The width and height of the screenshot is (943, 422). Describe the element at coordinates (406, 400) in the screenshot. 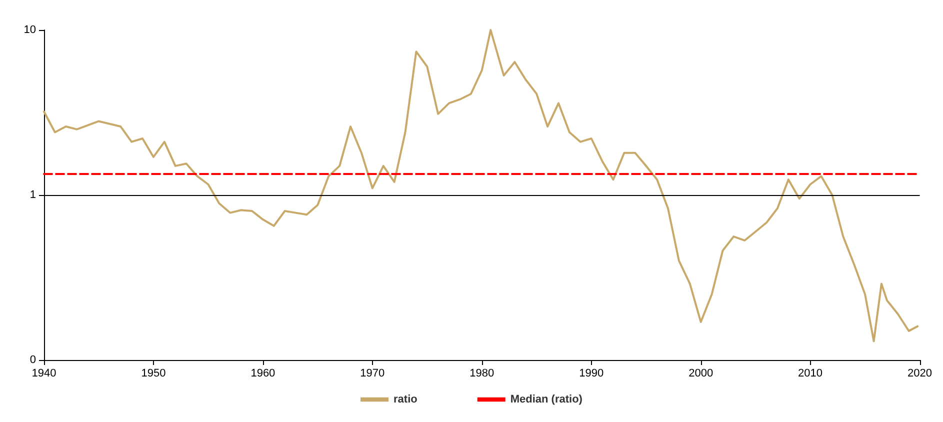

I see `legend-label: ratio` at that location.